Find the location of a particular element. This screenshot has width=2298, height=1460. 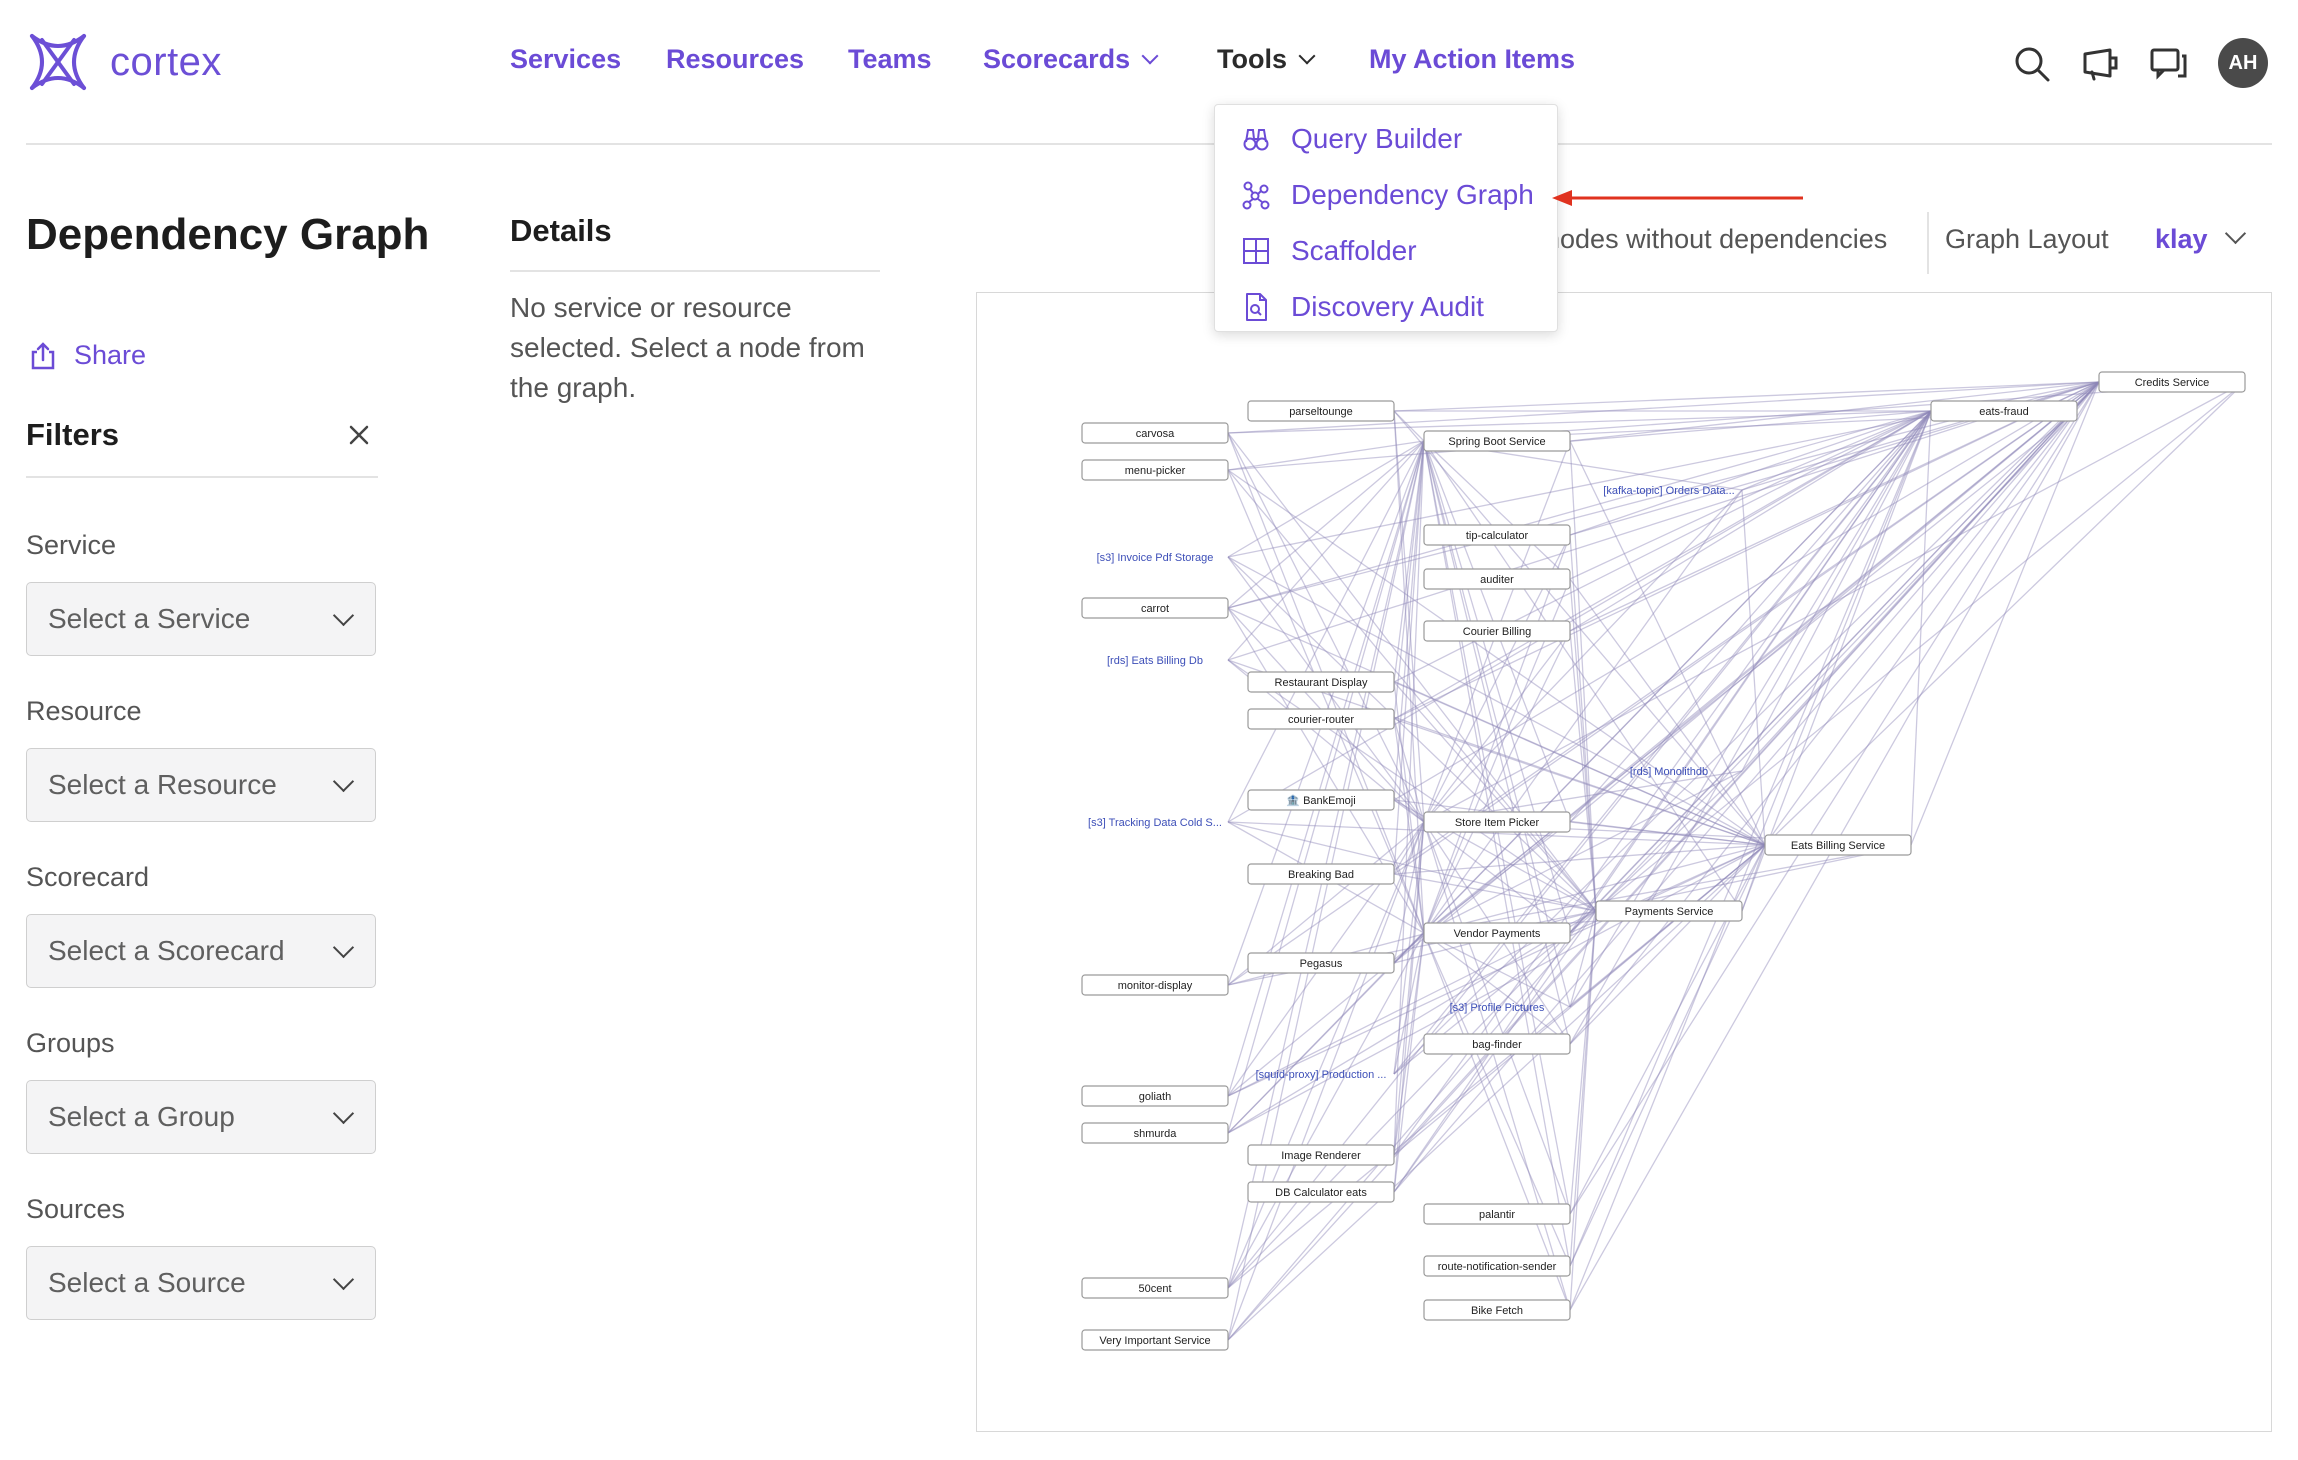

groups-filter-label: Groups is located at coordinates (70, 1043).